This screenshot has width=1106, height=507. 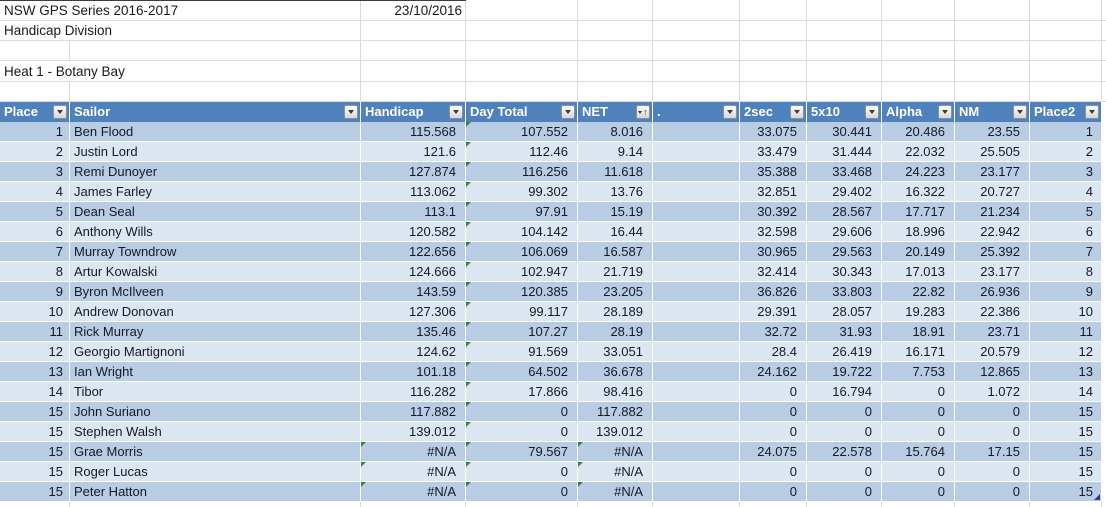 What do you see at coordinates (773, 452) in the screenshot?
I see `cell-sec2: 24.075` at bounding box center [773, 452].